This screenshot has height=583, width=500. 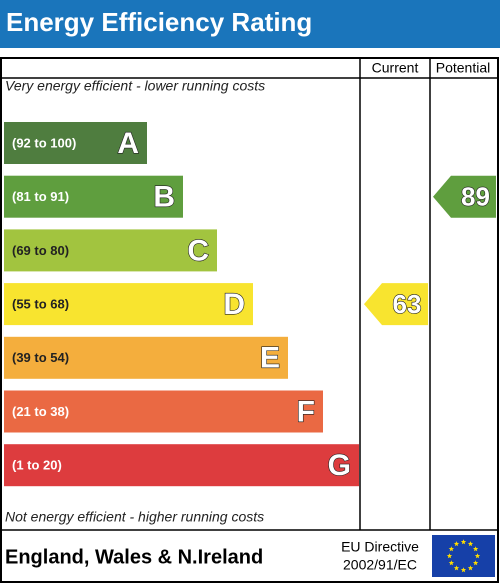 I want to click on band-range: (21 to 38), so click(x=40, y=411).